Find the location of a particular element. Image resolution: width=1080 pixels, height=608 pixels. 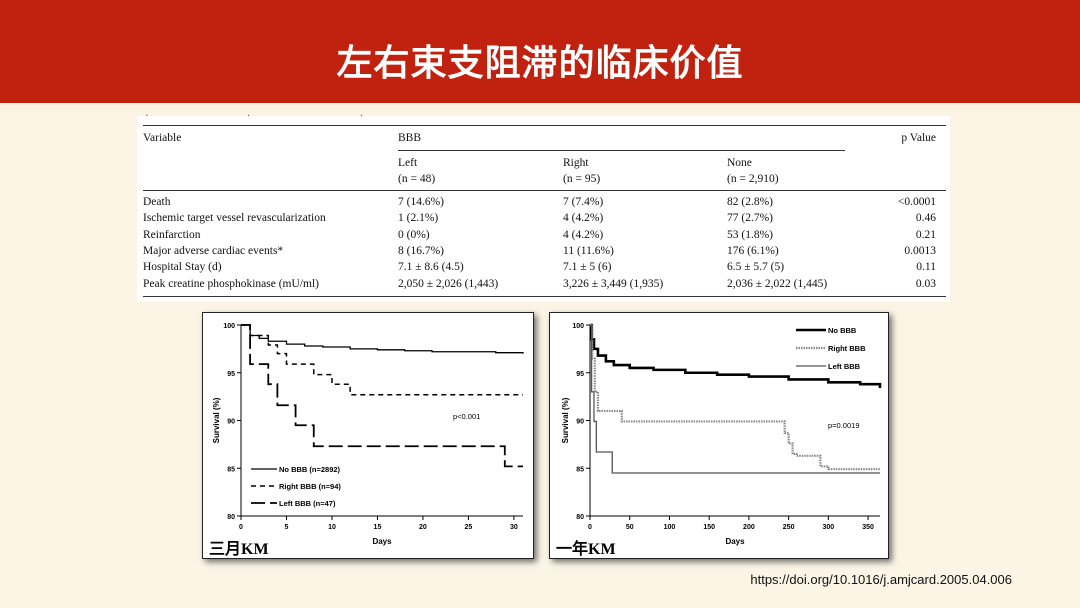

x-tick-label: 150 is located at coordinates (709, 527).